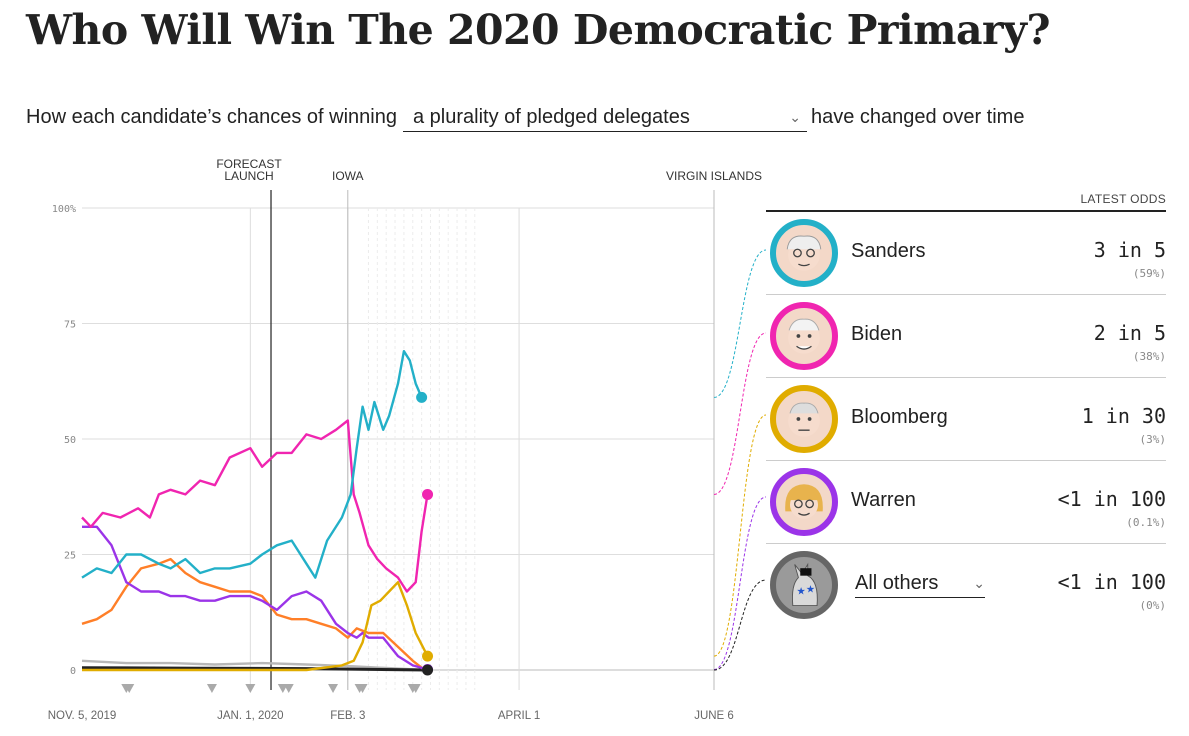 The height and width of the screenshot is (736, 1189). Describe the element at coordinates (255, 506) in the screenshot. I see `series-line-biden` at that location.